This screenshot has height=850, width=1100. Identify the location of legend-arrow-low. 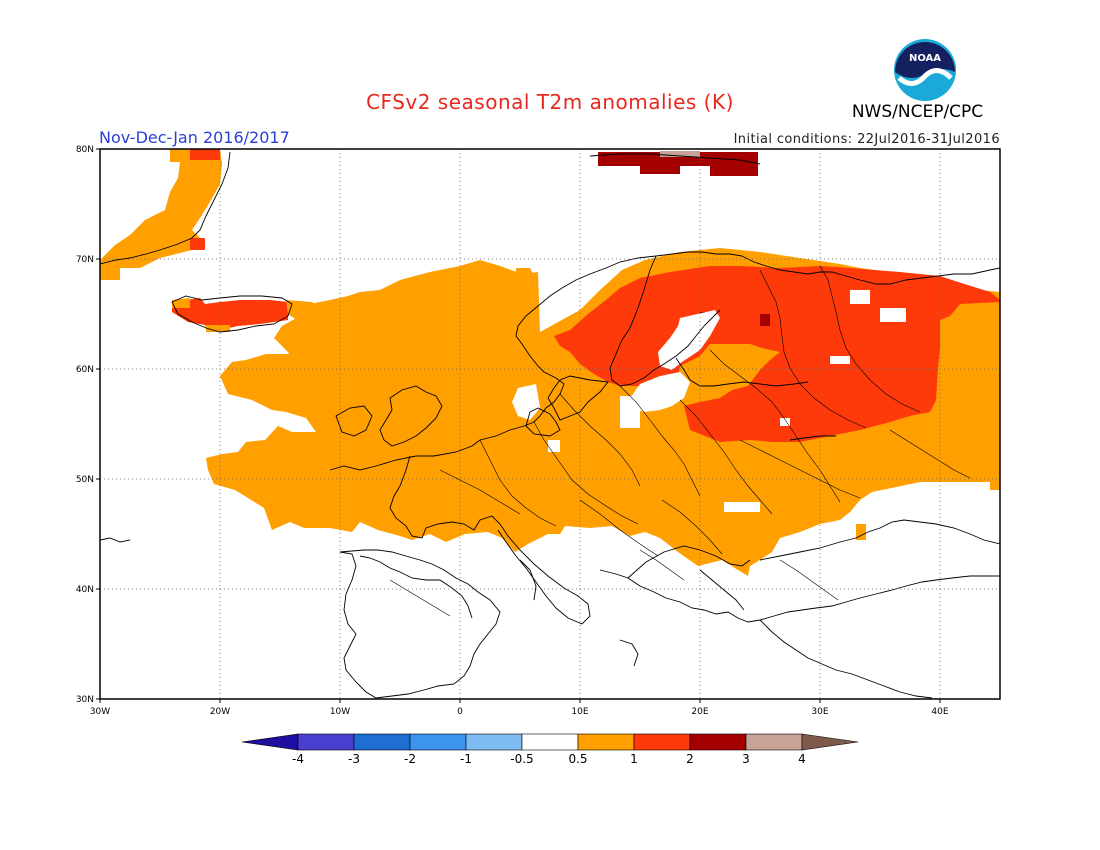
(270, 742).